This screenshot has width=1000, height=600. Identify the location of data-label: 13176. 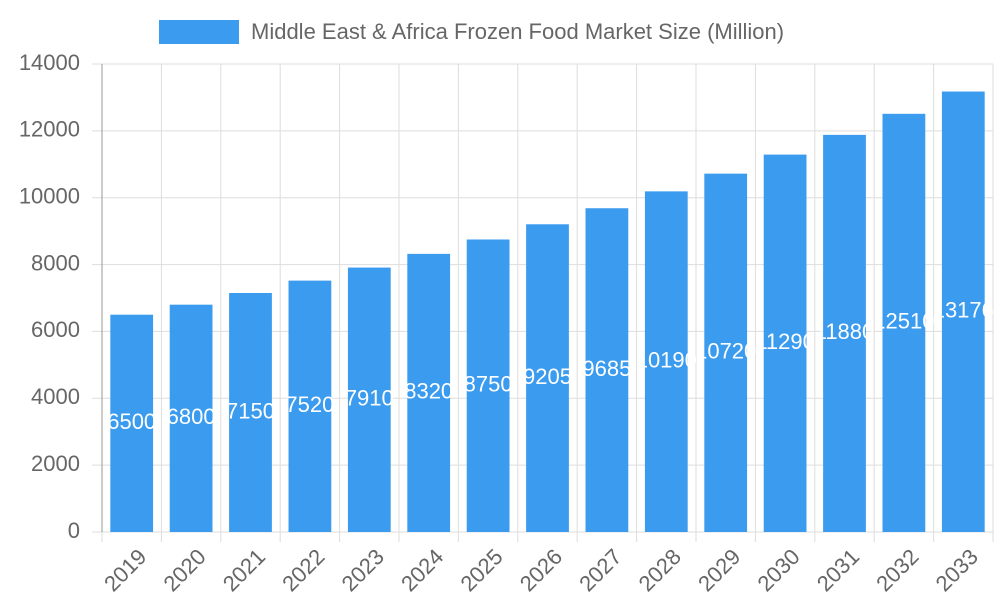
(963, 310).